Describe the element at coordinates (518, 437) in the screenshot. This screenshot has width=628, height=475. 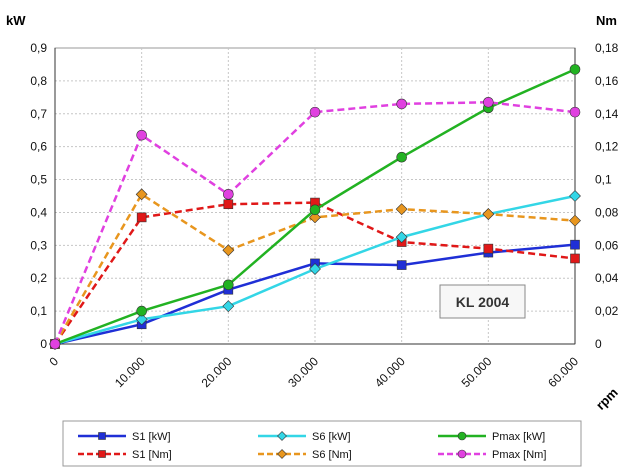
I see `legend-label: Pmax [kW]` at that location.